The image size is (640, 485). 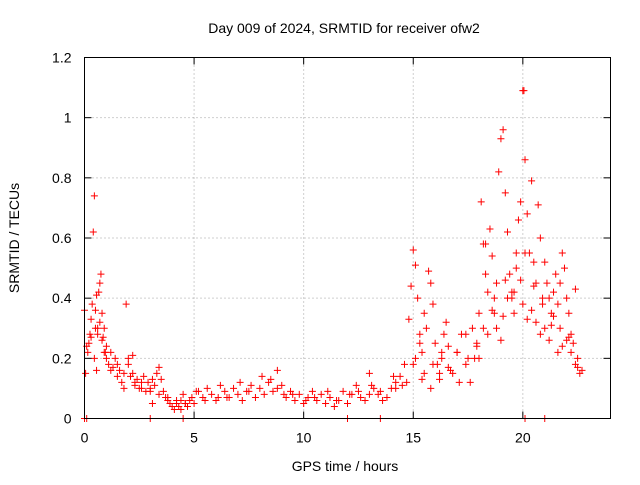 What do you see at coordinates (304, 438) in the screenshot?
I see `x-tick-label: 10` at bounding box center [304, 438].